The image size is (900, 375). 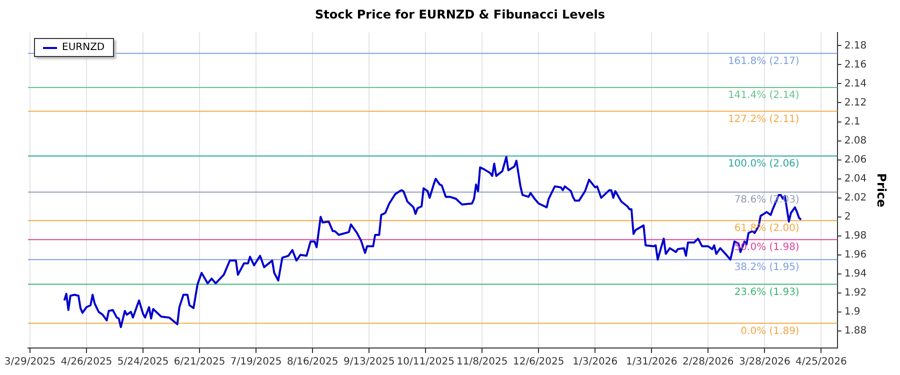 I want to click on x-tick-label: 11/8/2025, so click(x=482, y=362).